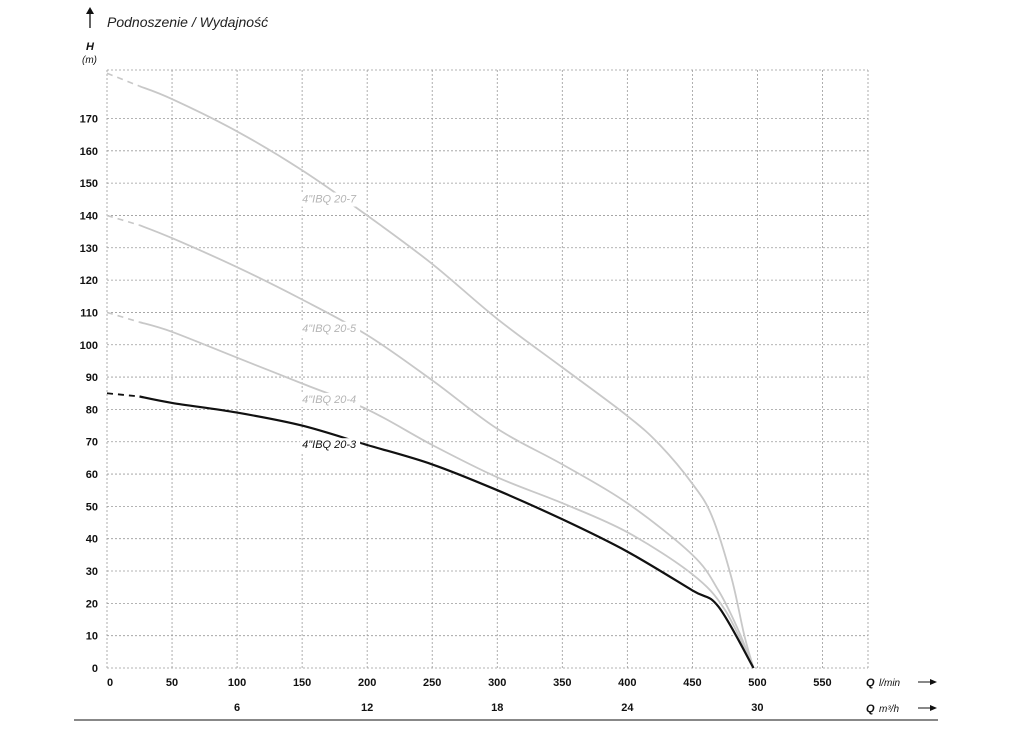  What do you see at coordinates (92, 572) in the screenshot?
I see `y-tick-label: 30` at bounding box center [92, 572].